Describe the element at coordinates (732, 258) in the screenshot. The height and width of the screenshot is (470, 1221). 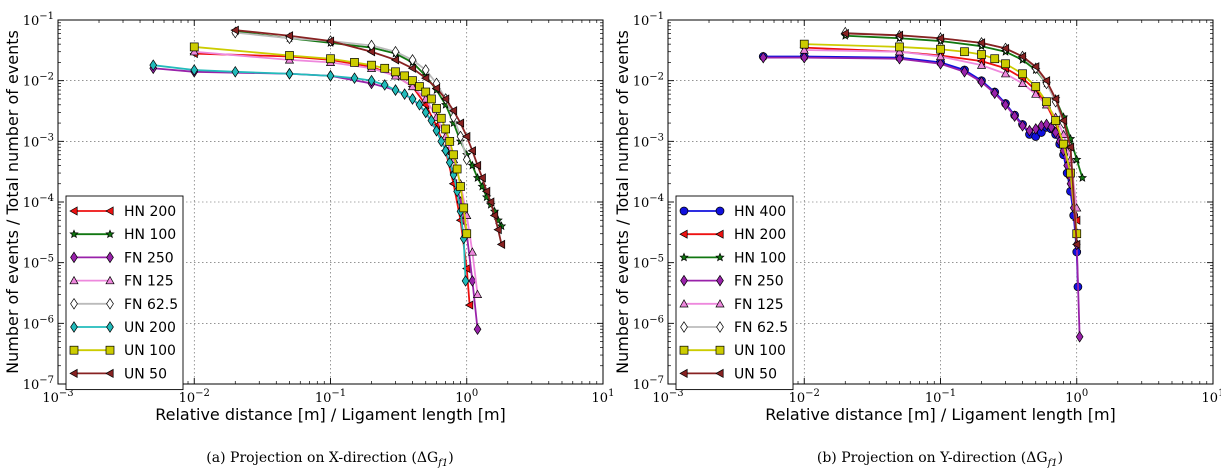
I see `legend-item-hn-100: HN 100` at that location.